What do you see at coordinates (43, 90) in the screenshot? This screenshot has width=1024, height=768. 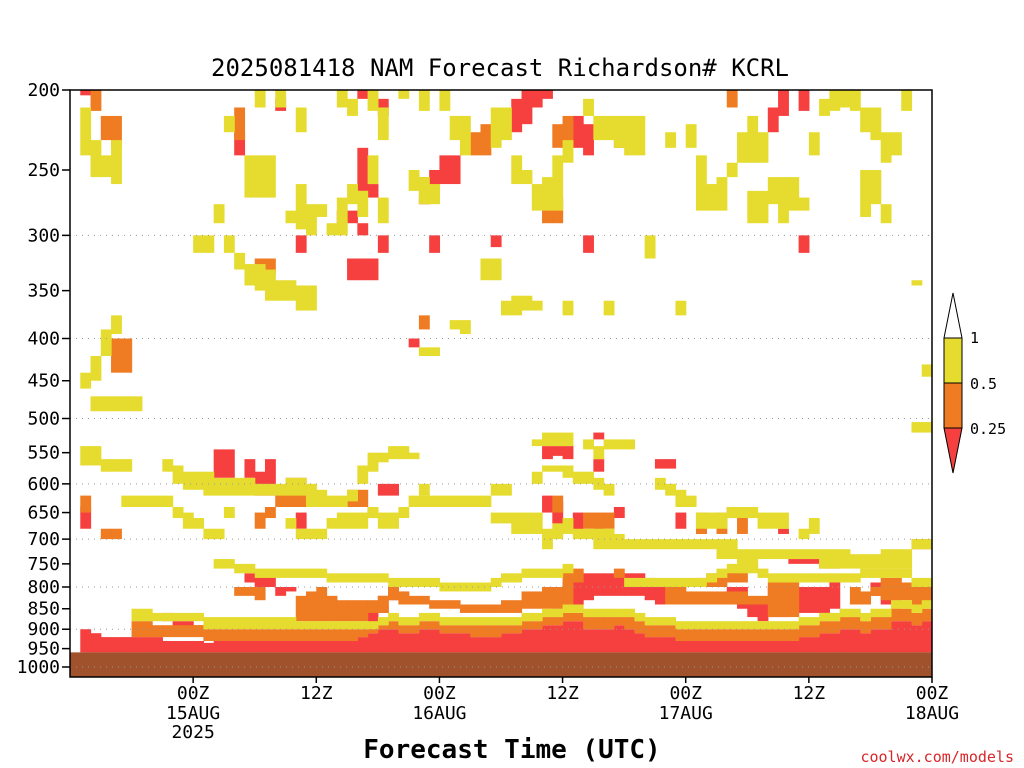 I see `y-tick-label: 200` at bounding box center [43, 90].